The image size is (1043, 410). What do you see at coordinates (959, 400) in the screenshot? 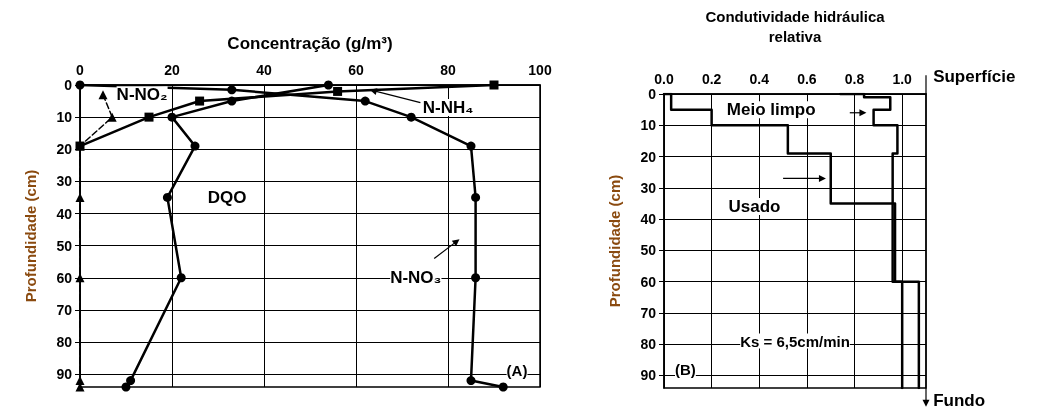
I see `text: Fundo` at bounding box center [959, 400].